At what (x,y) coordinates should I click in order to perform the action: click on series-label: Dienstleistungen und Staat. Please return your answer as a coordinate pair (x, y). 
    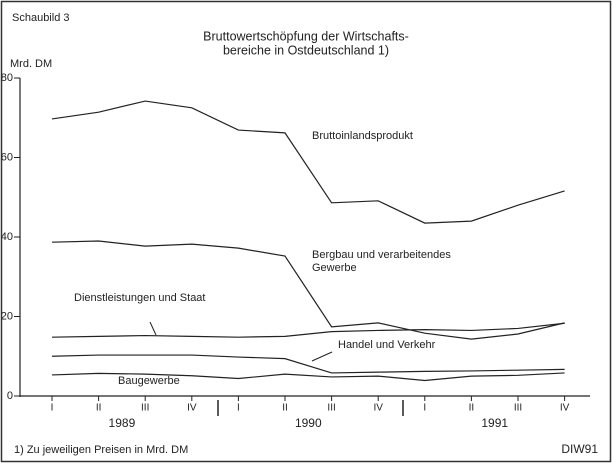
    Looking at the image, I should click on (140, 298).